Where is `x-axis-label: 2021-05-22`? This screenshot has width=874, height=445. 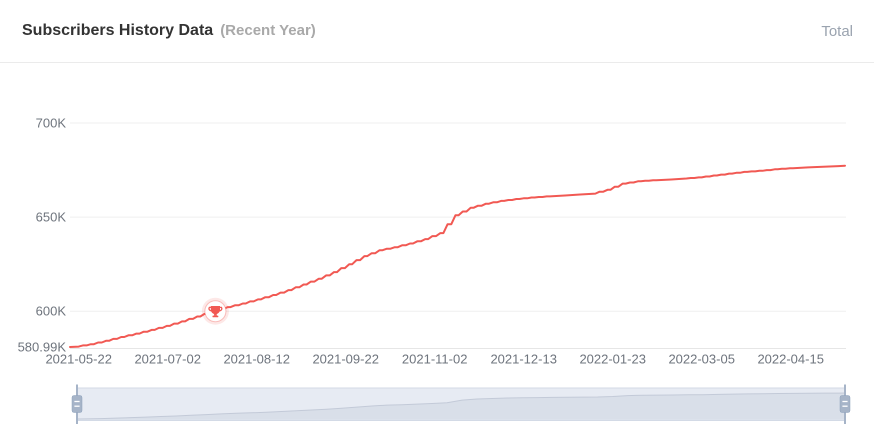 x-axis-label: 2021-05-22 is located at coordinates (78, 359).